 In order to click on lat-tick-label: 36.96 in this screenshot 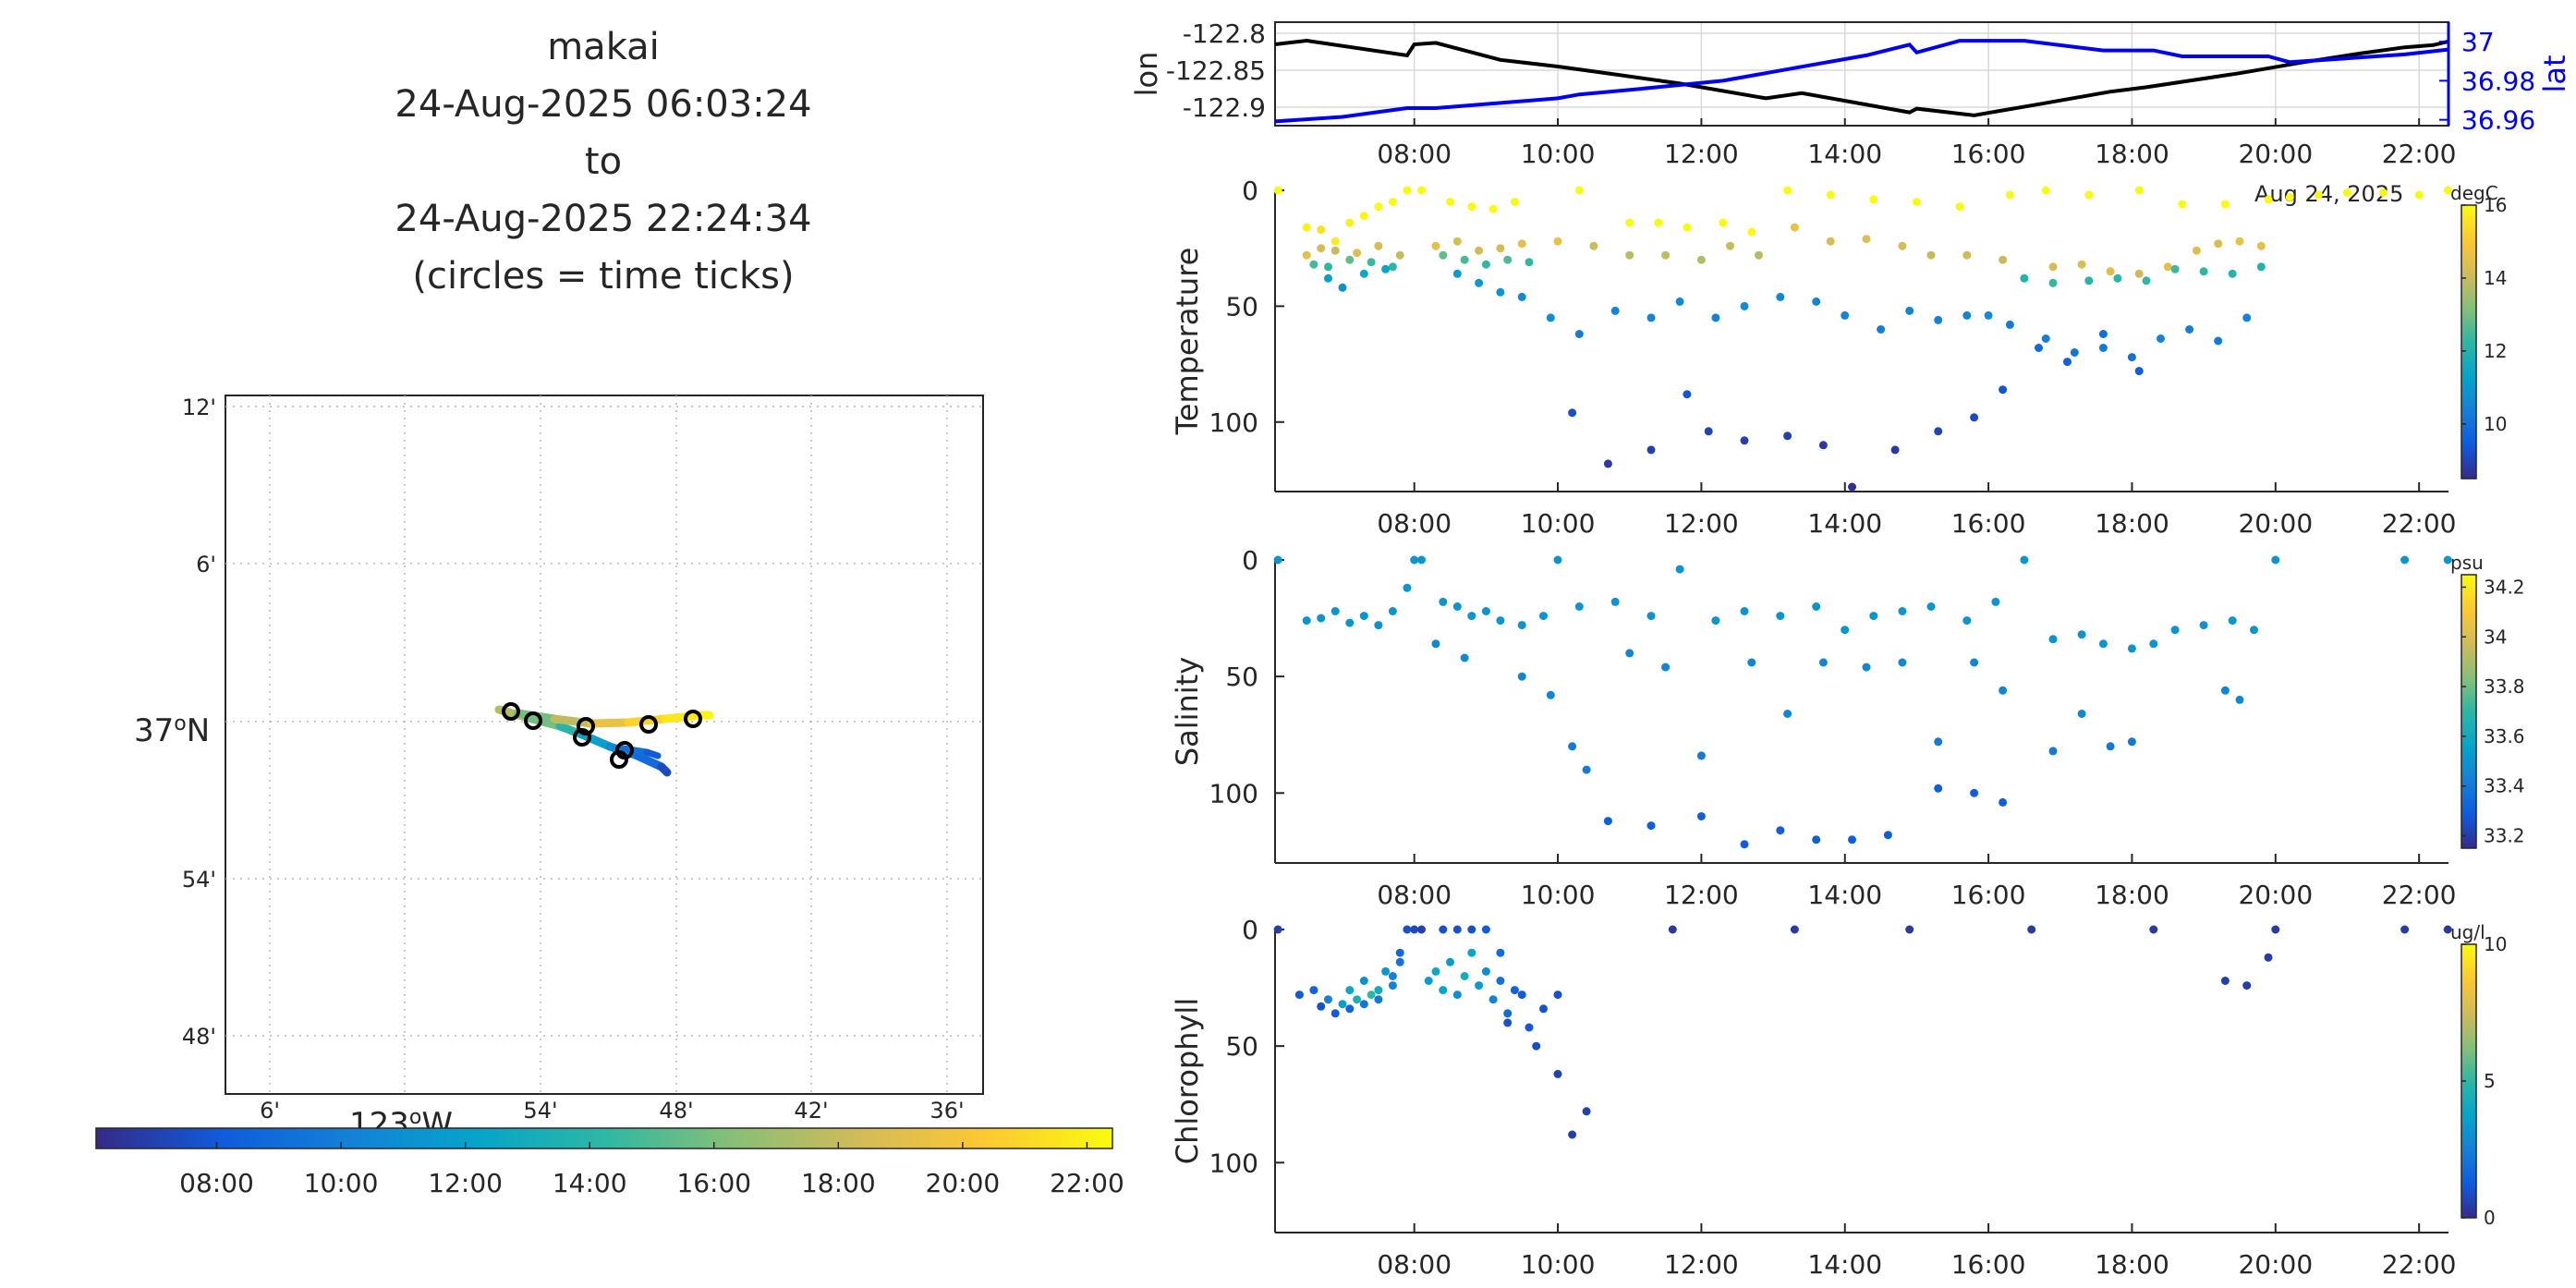, I will do `click(2498, 120)`.